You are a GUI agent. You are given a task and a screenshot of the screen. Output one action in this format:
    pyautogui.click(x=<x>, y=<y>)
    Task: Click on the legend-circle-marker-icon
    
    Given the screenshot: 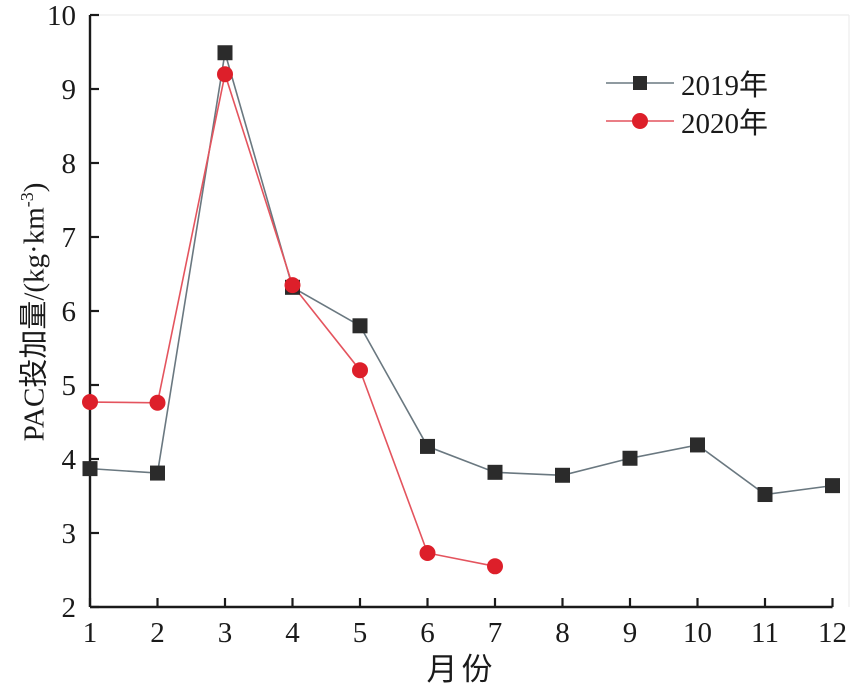 What is the action you would take?
    pyautogui.click(x=640, y=121)
    